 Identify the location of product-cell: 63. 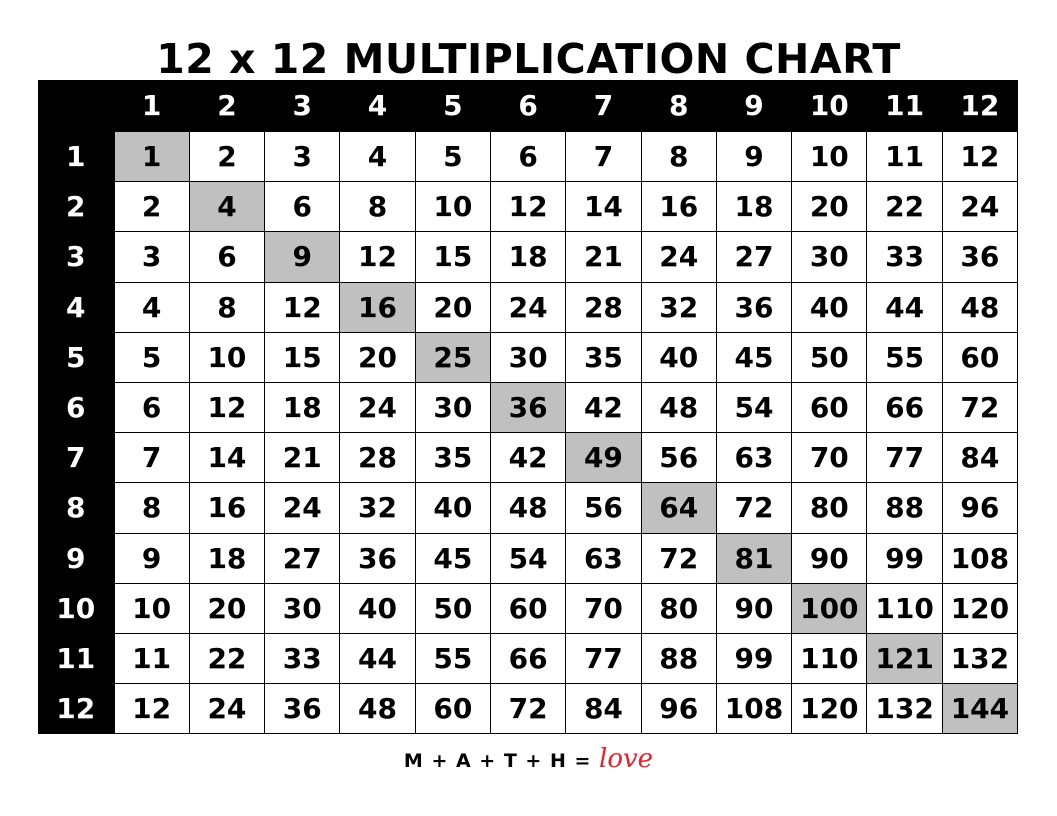
(603, 558).